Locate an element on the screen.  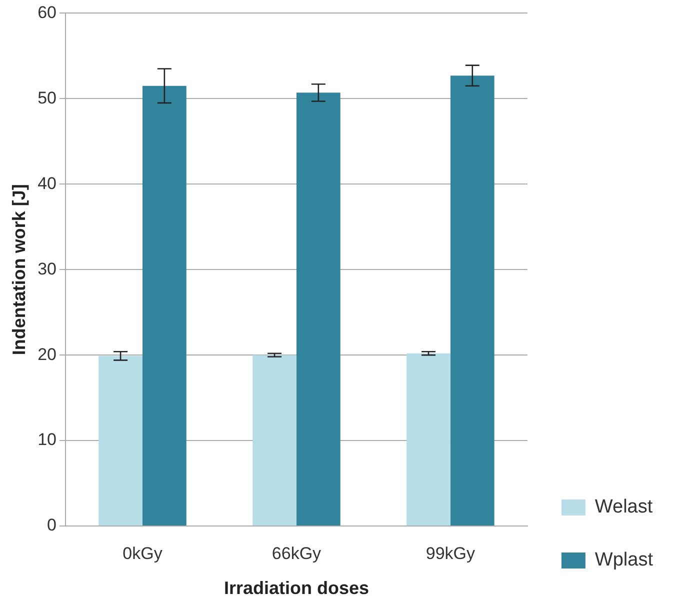
y-tick-label: 50 is located at coordinates (47, 98).